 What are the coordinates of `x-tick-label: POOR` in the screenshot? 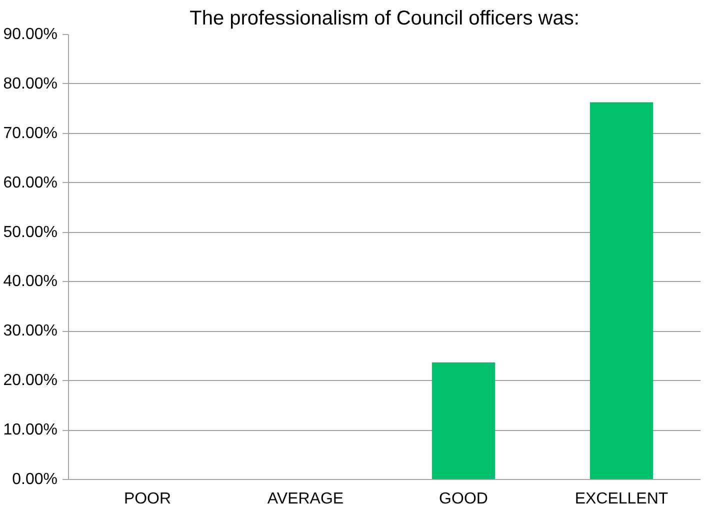 It's located at (148, 499).